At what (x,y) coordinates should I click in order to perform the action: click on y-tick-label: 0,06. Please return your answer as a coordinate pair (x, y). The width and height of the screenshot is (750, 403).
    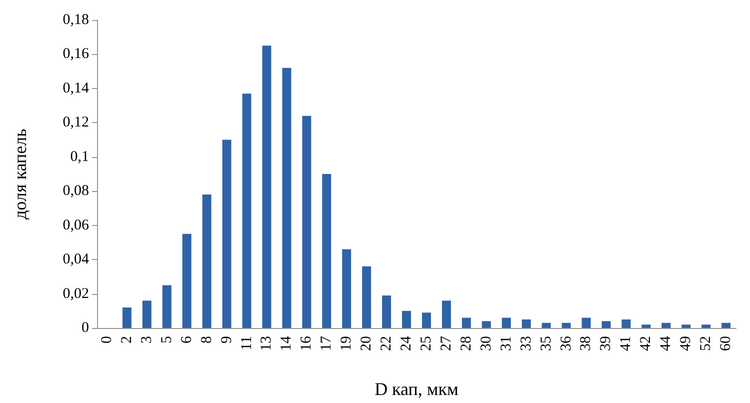
    Looking at the image, I should click on (76, 225).